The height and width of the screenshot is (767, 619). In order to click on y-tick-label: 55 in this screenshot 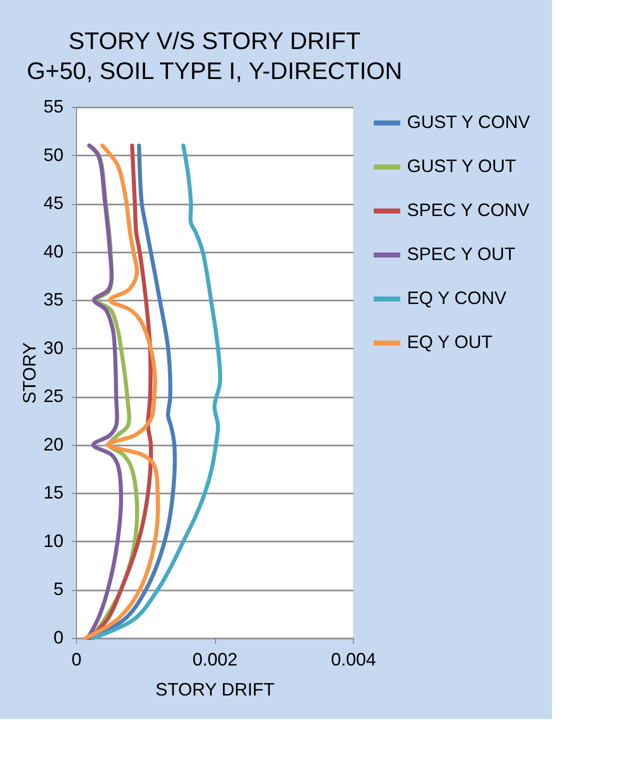, I will do `click(53, 106)`.